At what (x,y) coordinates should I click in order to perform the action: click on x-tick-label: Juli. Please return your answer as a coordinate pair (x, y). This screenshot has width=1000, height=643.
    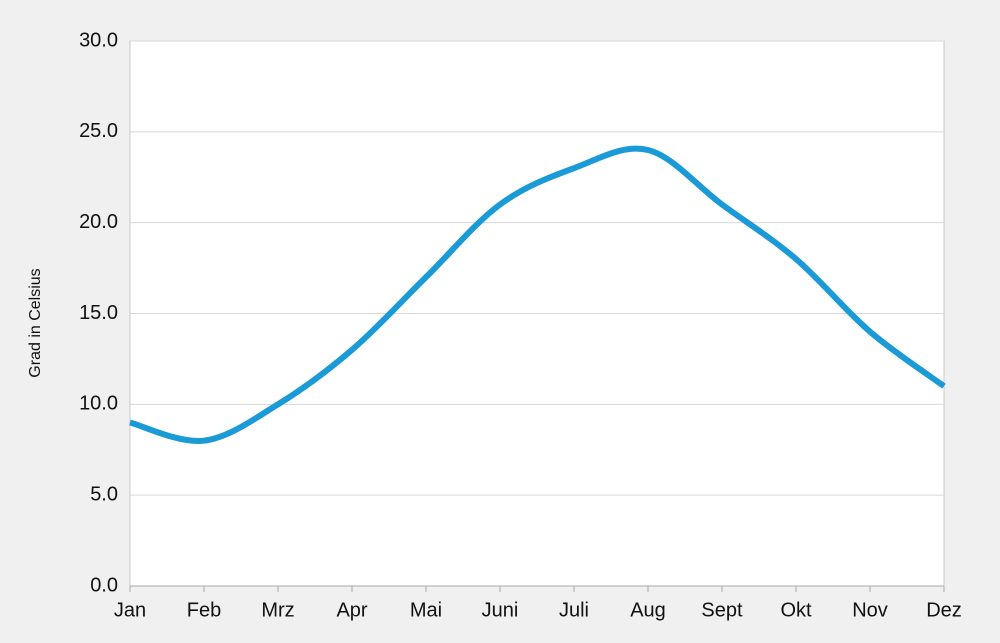
    Looking at the image, I should click on (574, 610).